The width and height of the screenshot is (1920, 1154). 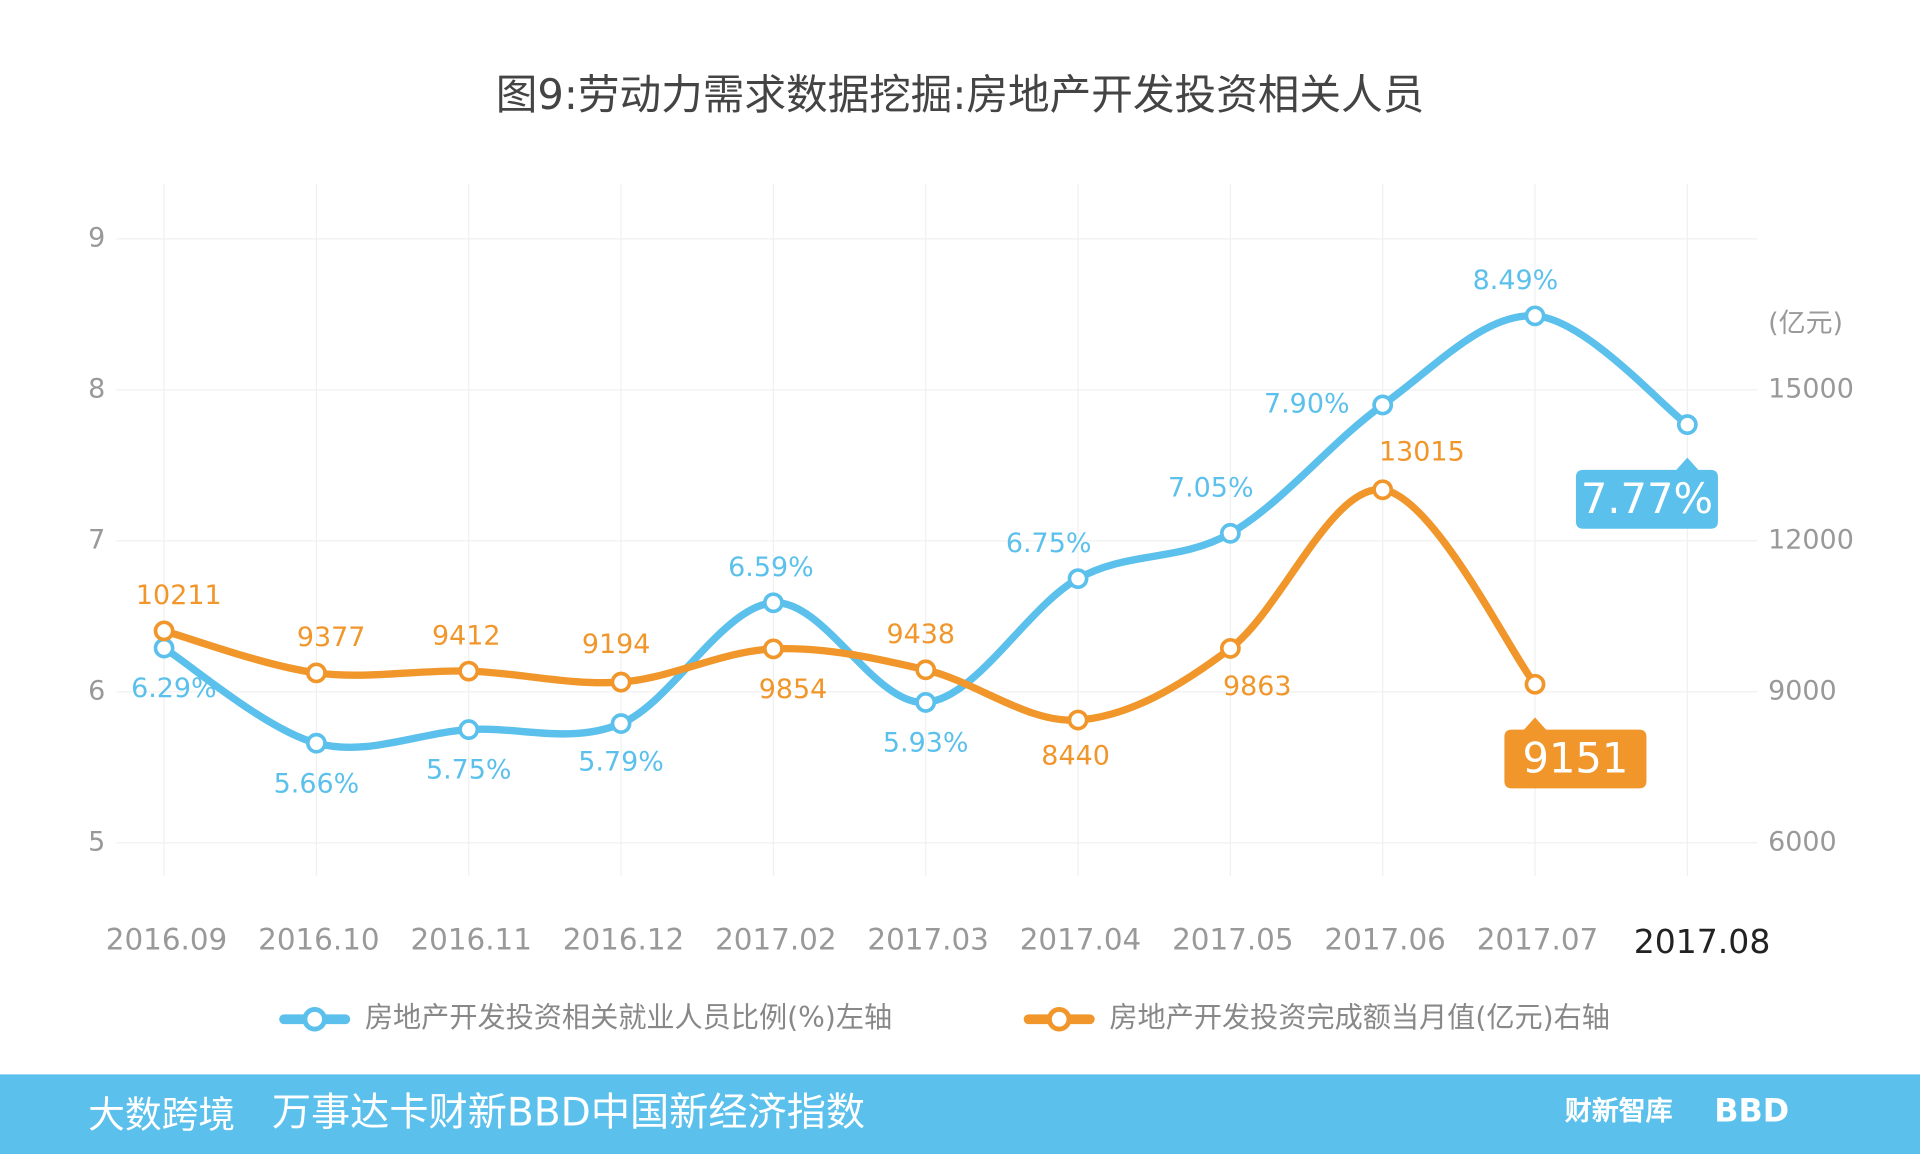 I want to click on data-label: 9854, so click(x=793, y=689).